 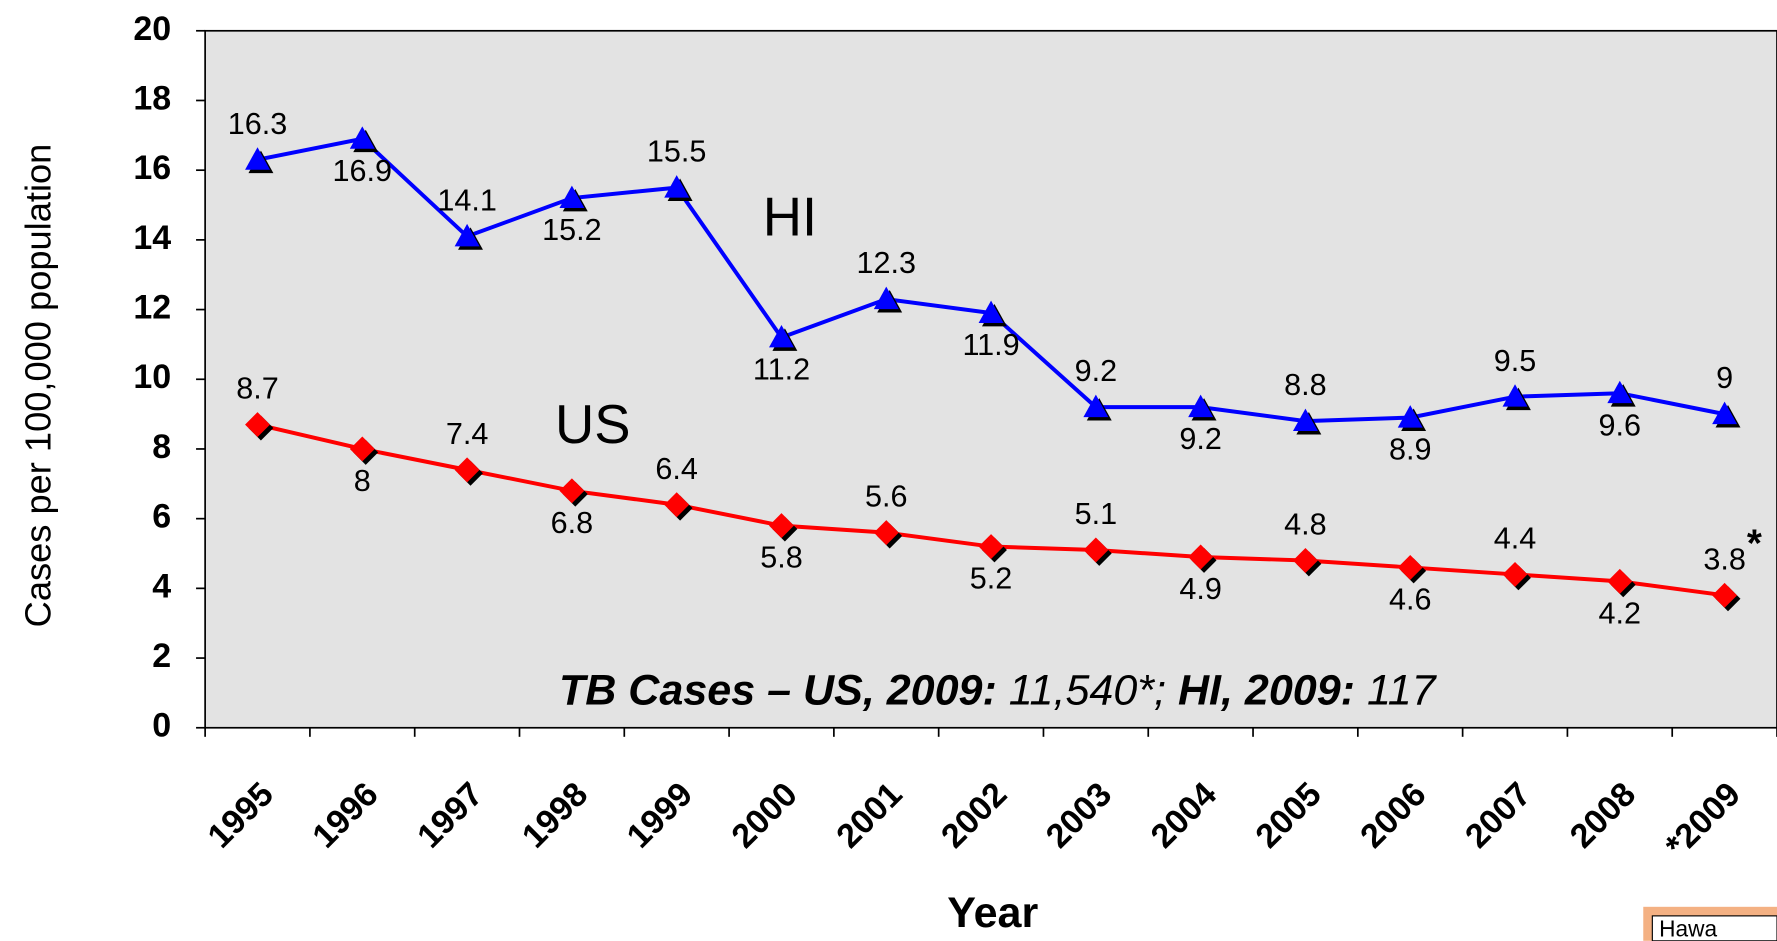 What do you see at coordinates (990, 345) in the screenshot?
I see `value-label: 11.9` at bounding box center [990, 345].